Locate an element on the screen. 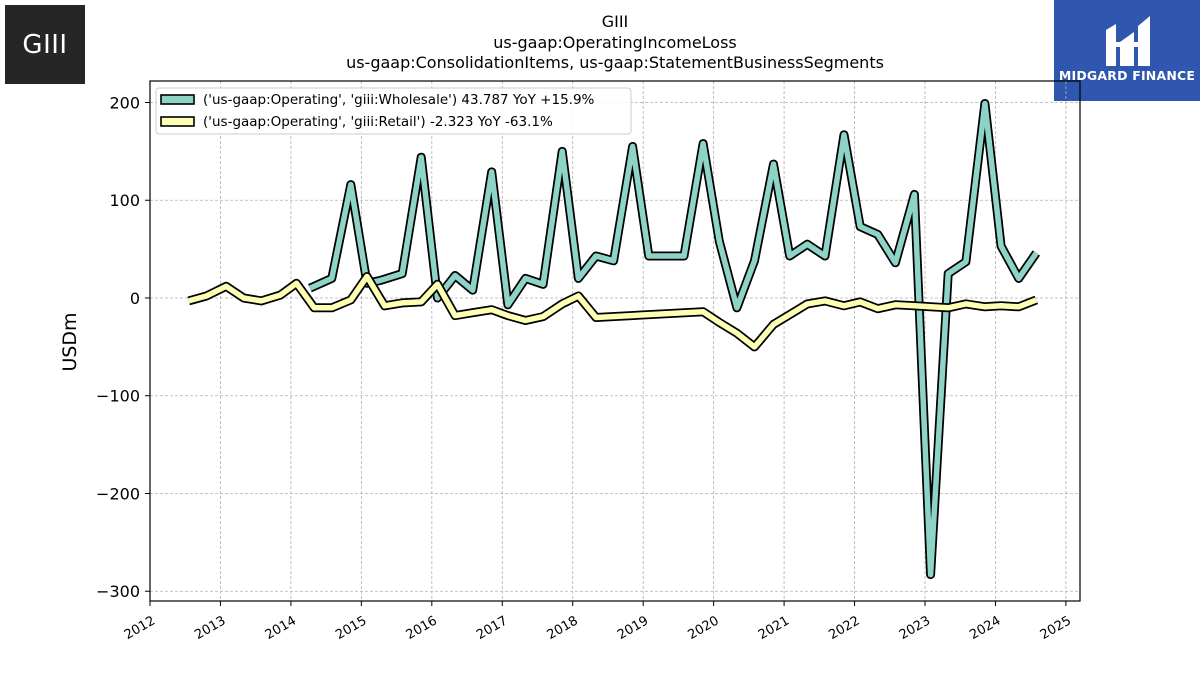 The width and height of the screenshot is (1200, 675). x-tick-label: 2019 is located at coordinates (633, 628).